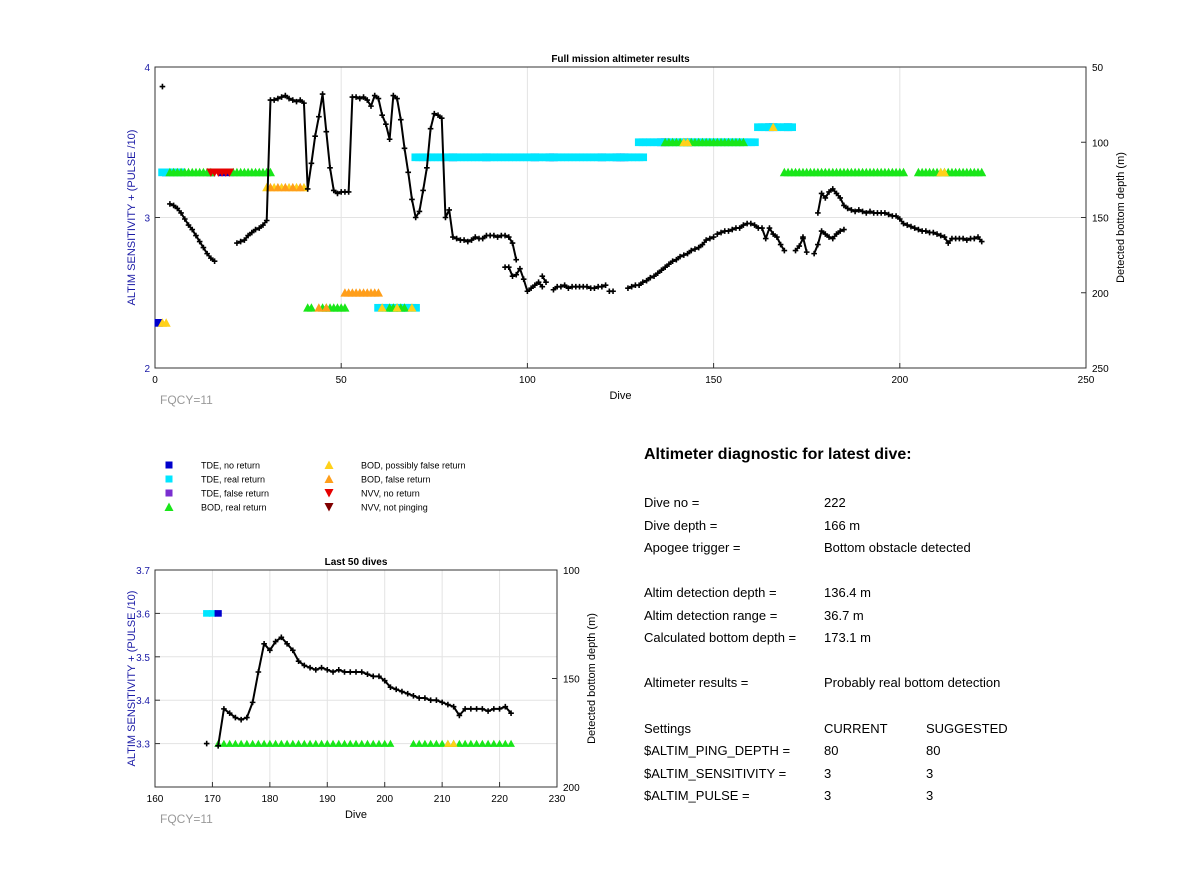  Describe the element at coordinates (831, 750) in the screenshot. I see `setting-current: 80` at that location.